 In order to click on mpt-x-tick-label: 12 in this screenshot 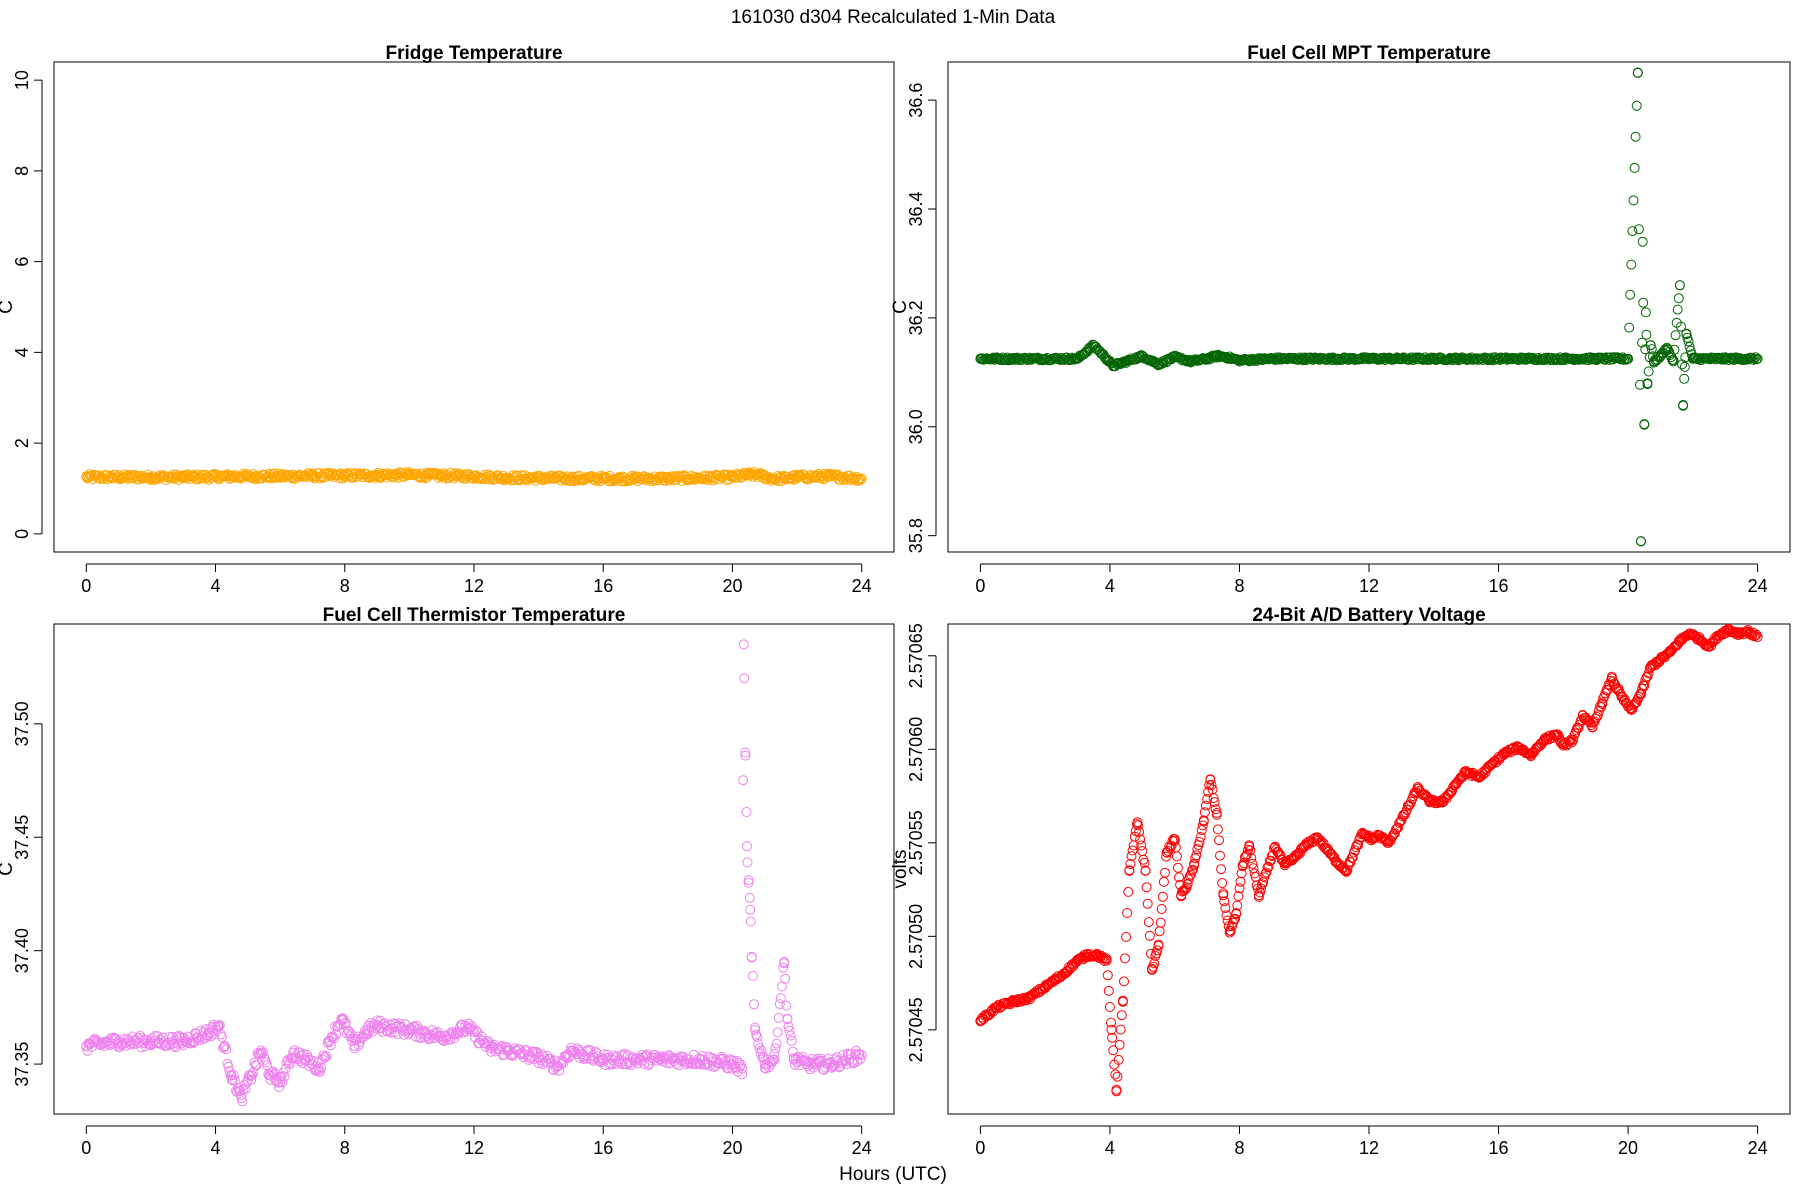, I will do `click(1369, 586)`.